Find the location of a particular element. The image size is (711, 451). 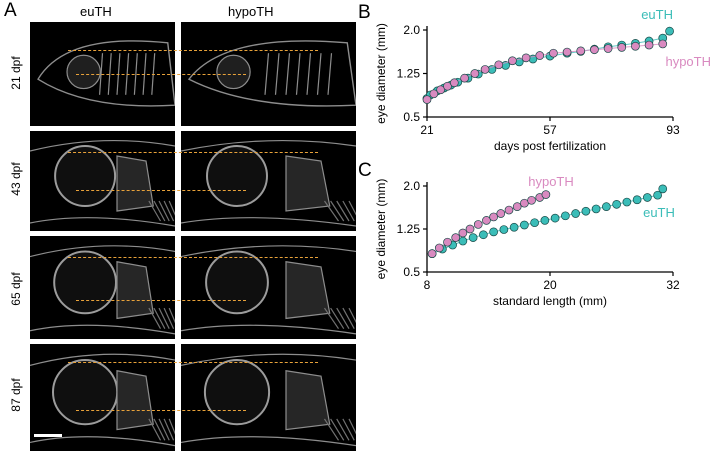

series-line-hypoth is located at coordinates (544, 71).